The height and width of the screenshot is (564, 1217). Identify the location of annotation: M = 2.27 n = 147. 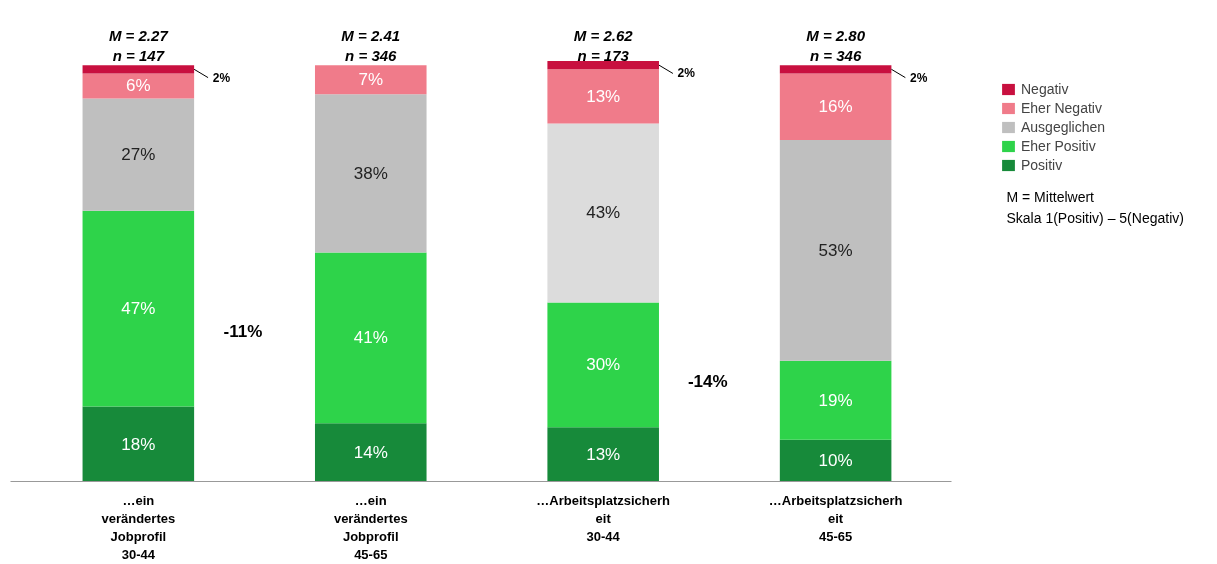
(138, 45).